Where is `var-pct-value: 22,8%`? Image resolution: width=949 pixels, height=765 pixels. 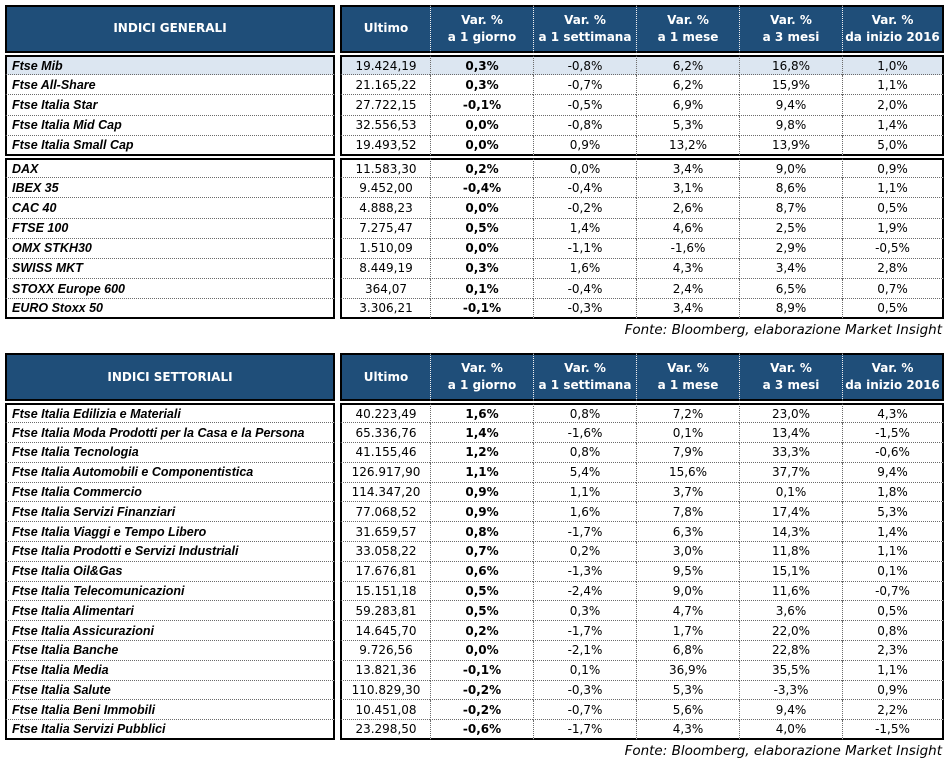
var-pct-value: 22,8% is located at coordinates (790, 651).